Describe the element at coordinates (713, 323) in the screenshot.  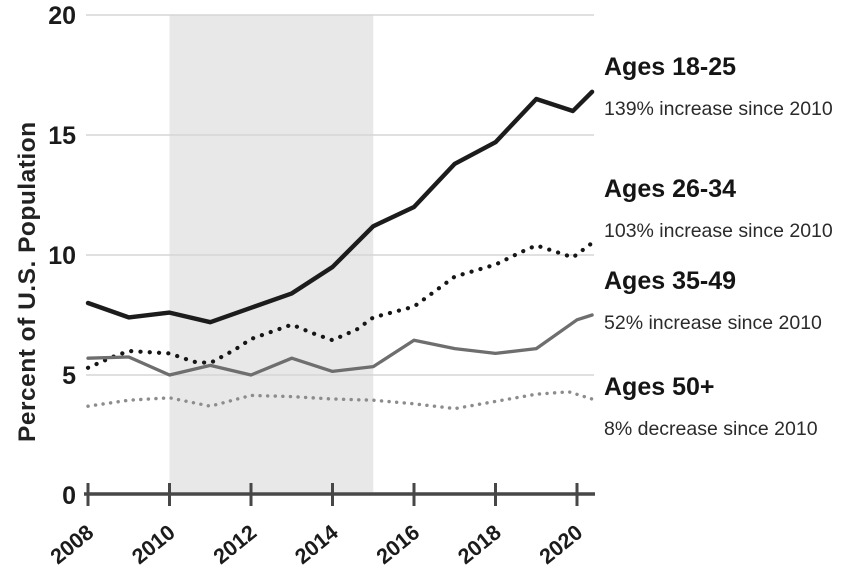
I see `legend-note: 52% increase since 2010` at that location.